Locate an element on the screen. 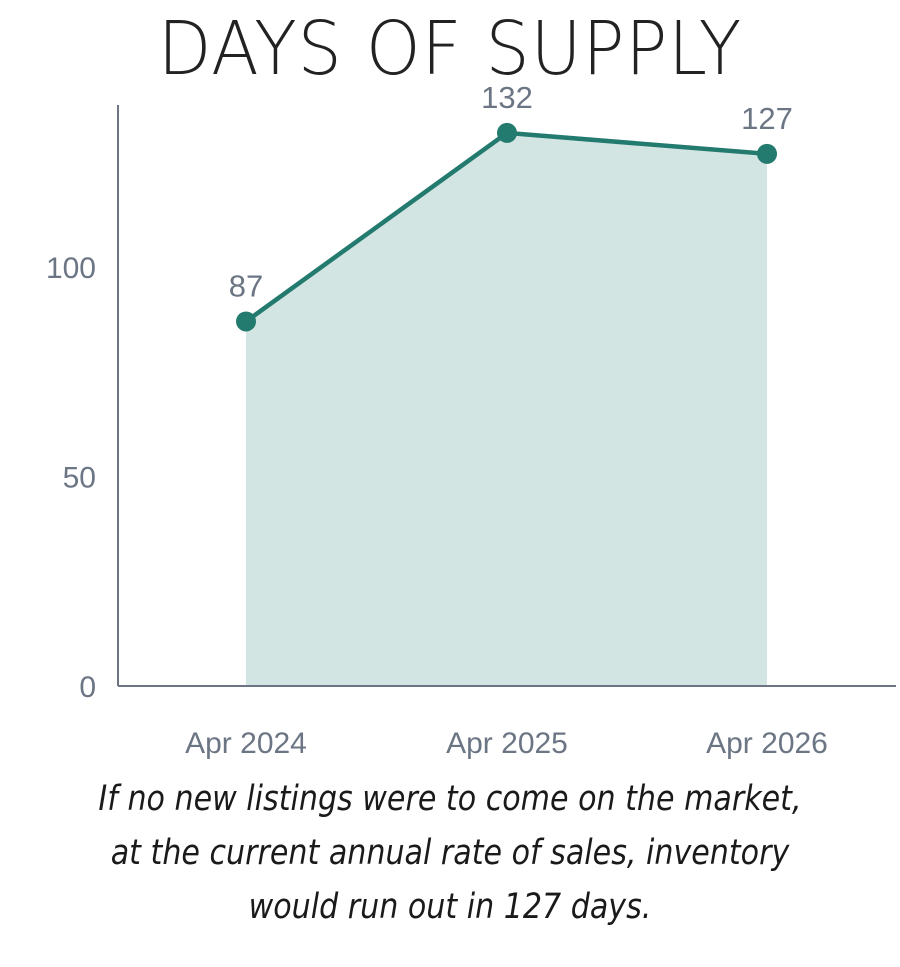 This screenshot has height=967, width=900. data-label: 87 is located at coordinates (246, 285).